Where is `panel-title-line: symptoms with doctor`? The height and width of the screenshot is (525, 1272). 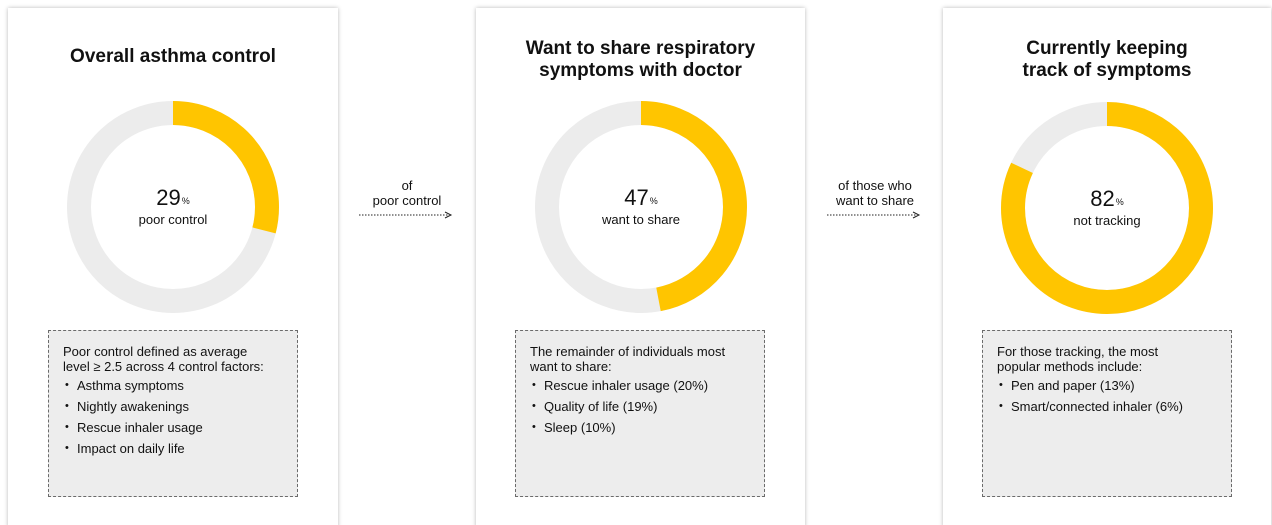 panel-title-line: symptoms with doctor is located at coordinates (640, 70).